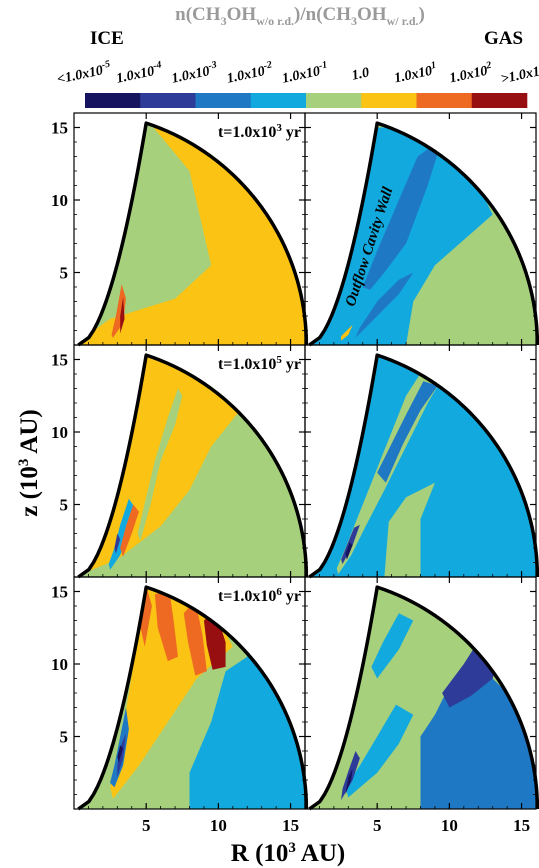 This screenshot has height=868, width=539. Describe the element at coordinates (250, 72) in the screenshot. I see `colorbar-tick-label: 1.0x10-2` at that location.